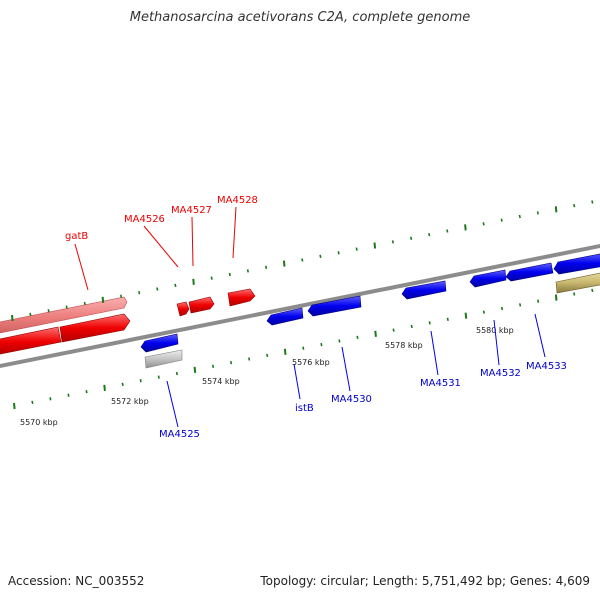  What do you see at coordinates (488, 278) in the screenshot?
I see `gene-MA4532` at bounding box center [488, 278].